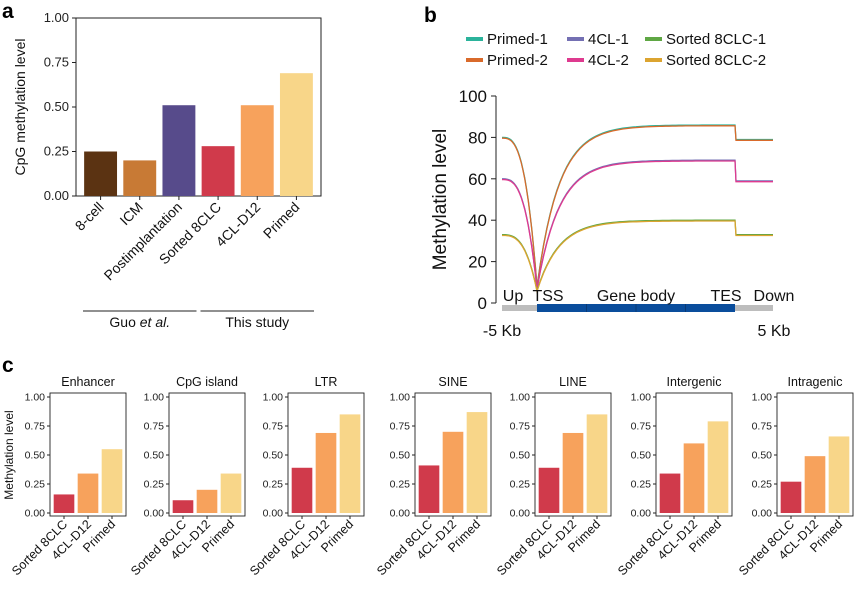 The width and height of the screenshot is (866, 591). What do you see at coordinates (477, 262) in the screenshot?
I see `panel-b-ytick-label: 20` at bounding box center [477, 262].